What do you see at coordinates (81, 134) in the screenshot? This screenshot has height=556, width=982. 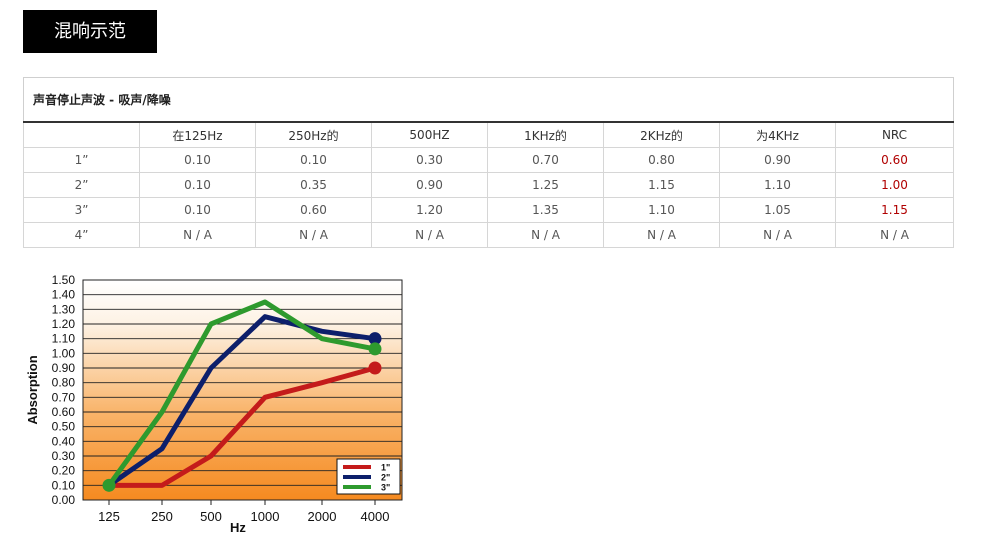 I see `header-cell` at bounding box center [81, 134].